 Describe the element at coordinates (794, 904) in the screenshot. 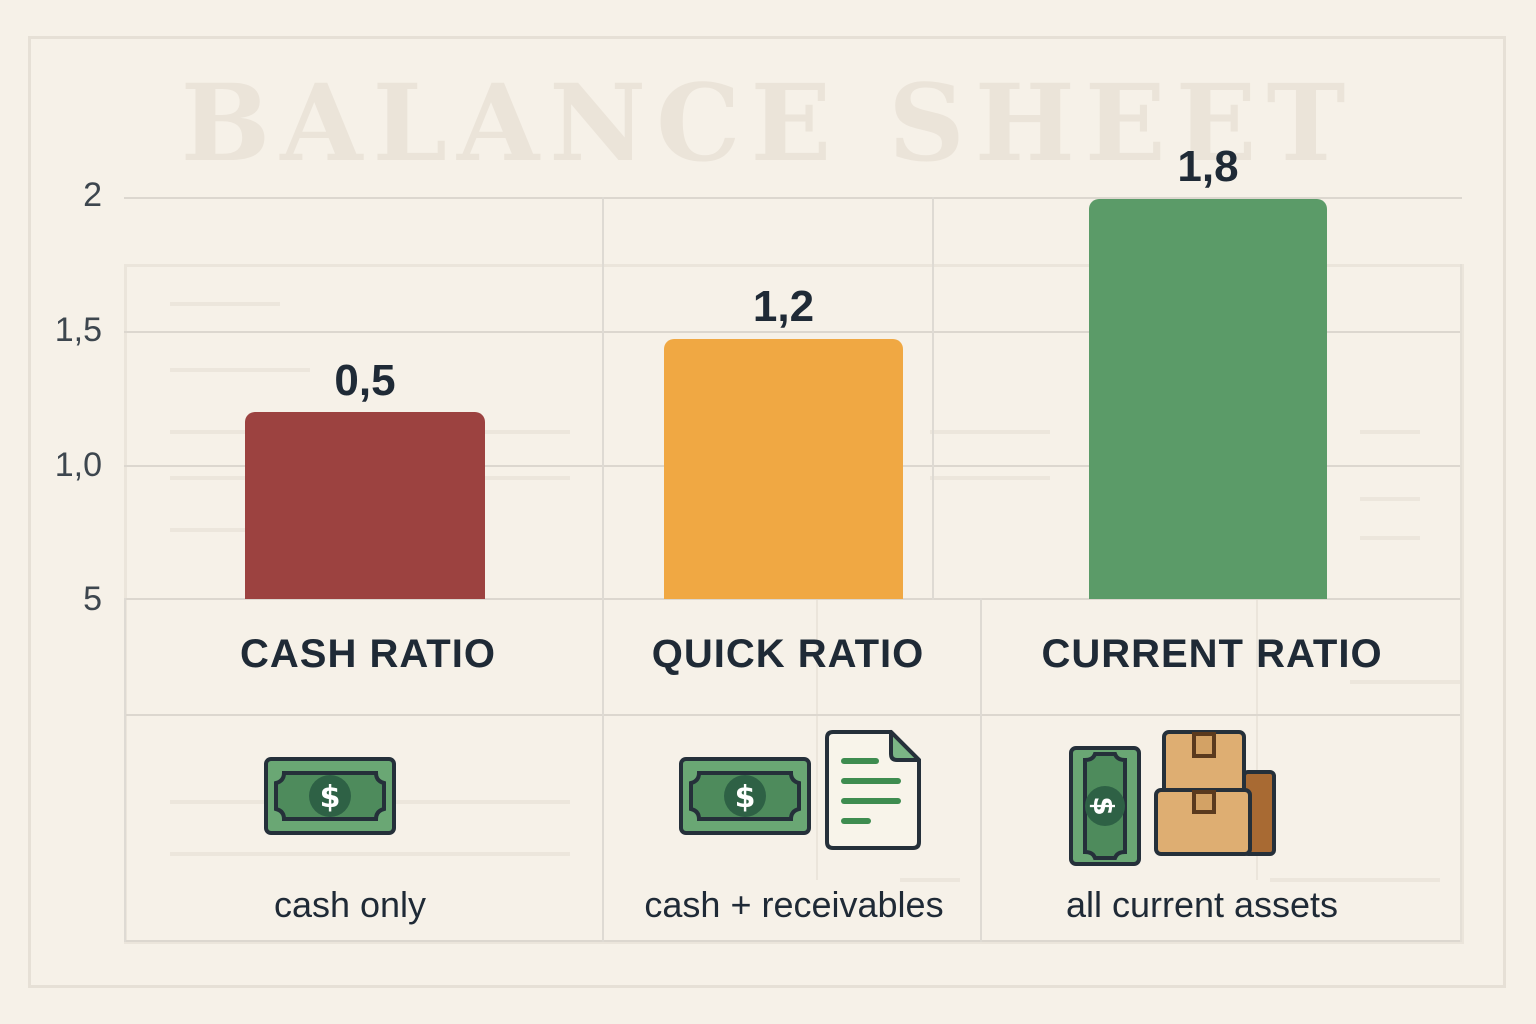

I see `description-quick-ratio: cash + receivables` at that location.